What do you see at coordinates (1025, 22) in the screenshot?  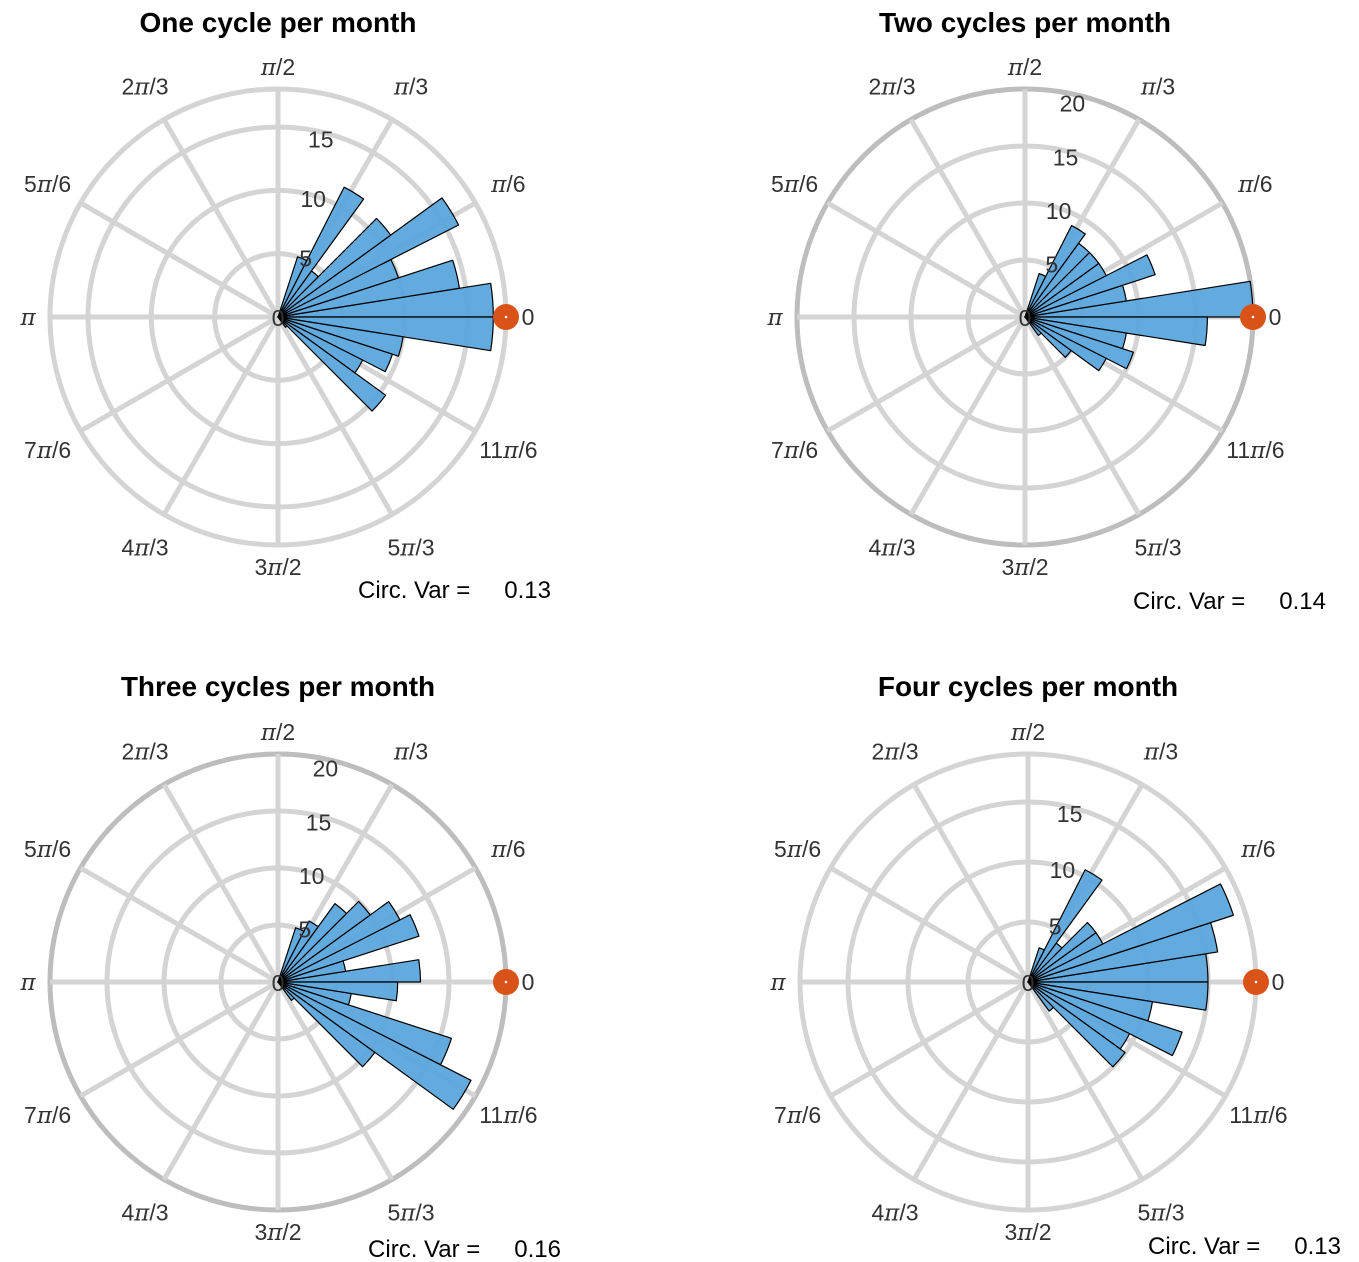 I see `panel-title: Two cycles per month` at bounding box center [1025, 22].